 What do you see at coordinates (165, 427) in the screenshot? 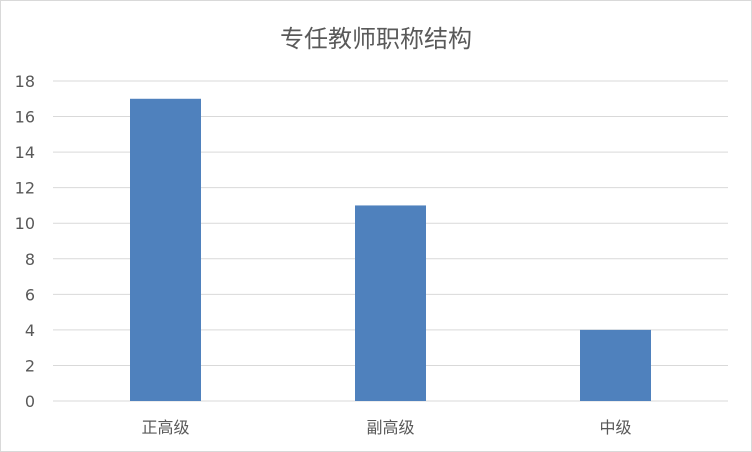
I see `x-tick-label: 正高级` at bounding box center [165, 427].